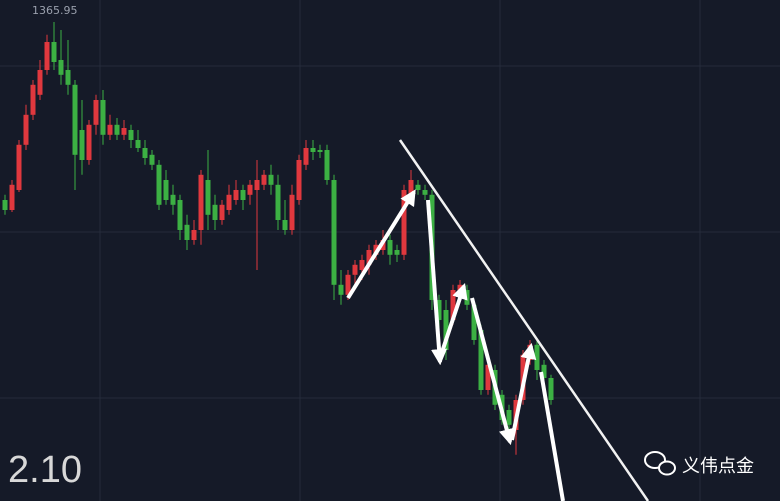  I want to click on max-price-label: 1365.95, so click(55, 10).